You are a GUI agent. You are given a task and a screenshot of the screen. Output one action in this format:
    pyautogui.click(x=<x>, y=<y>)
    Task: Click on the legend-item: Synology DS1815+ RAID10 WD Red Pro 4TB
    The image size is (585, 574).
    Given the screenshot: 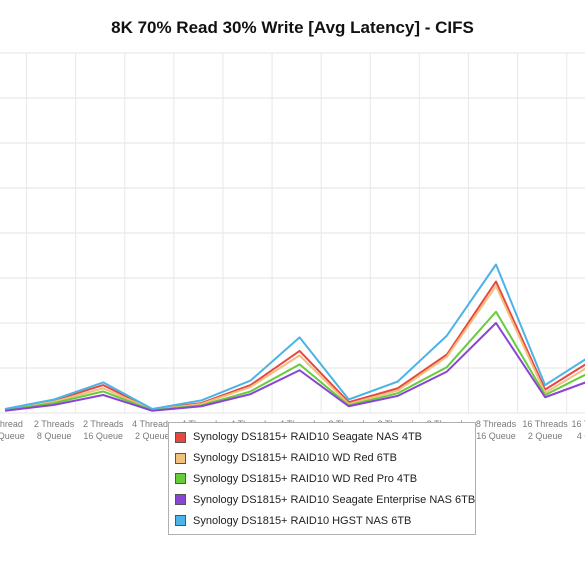 What is the action you would take?
    pyautogui.click(x=322, y=479)
    